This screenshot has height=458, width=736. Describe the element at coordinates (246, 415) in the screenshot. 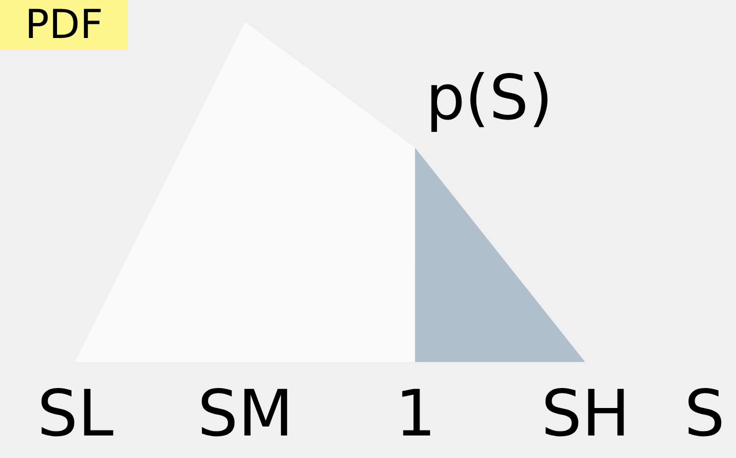

I see `x-tick-label: SM` at that location.